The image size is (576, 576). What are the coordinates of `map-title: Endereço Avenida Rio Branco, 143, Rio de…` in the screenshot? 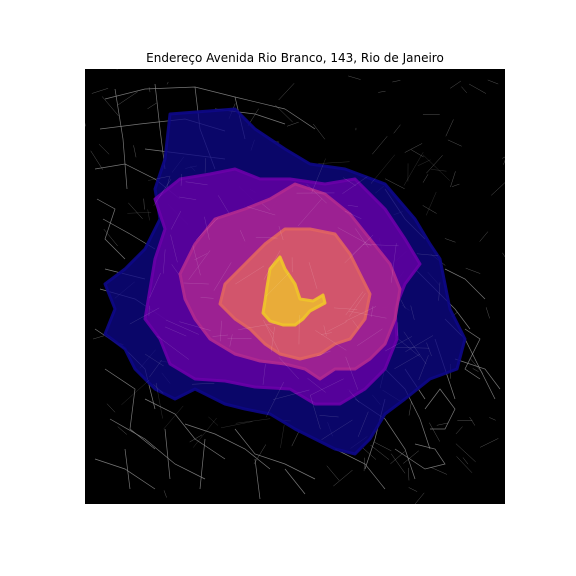 It's located at (295, 58).